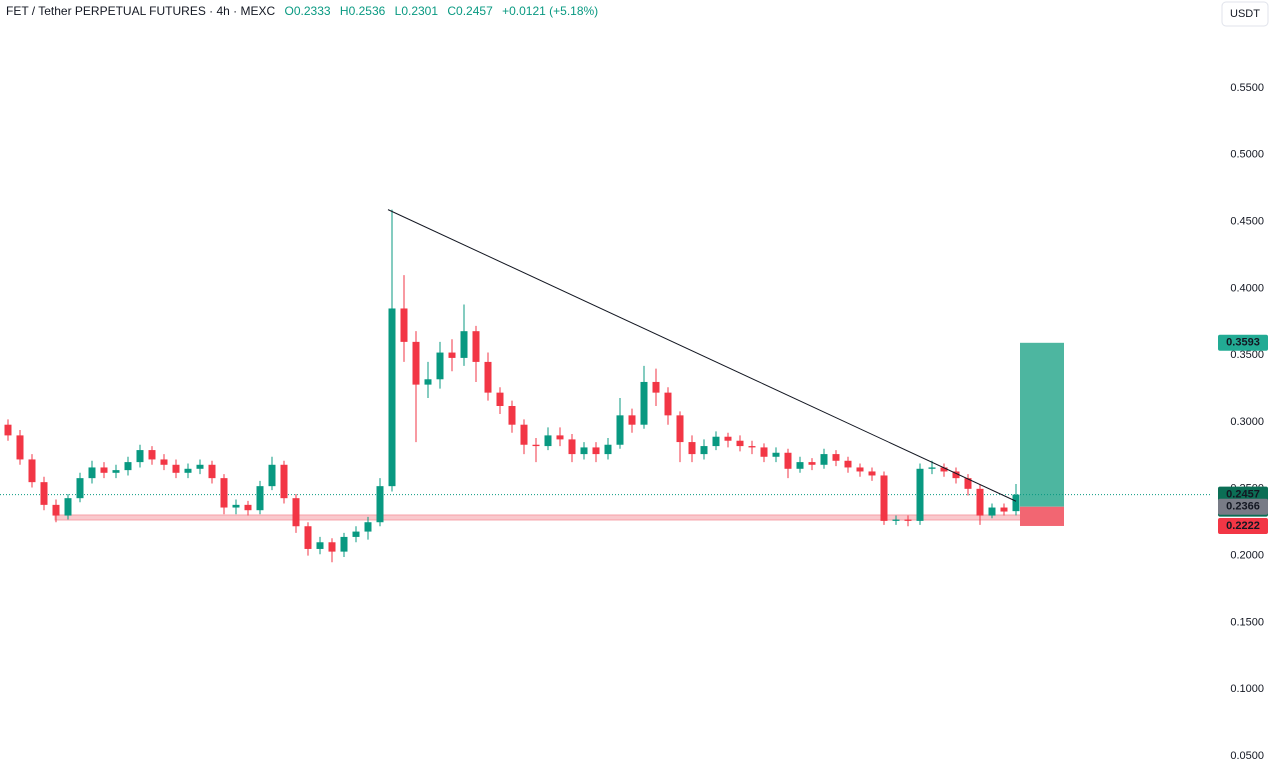 This screenshot has width=1278, height=779. I want to click on currency-label: USDT, so click(1245, 14).